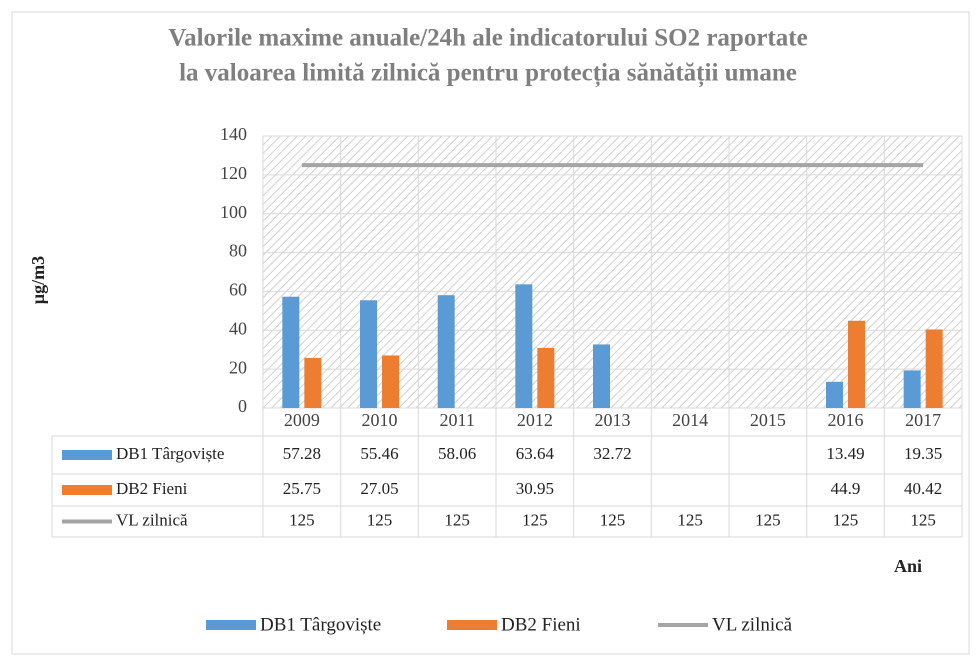 This screenshot has width=976, height=660. Describe the element at coordinates (535, 420) in the screenshot. I see `x-tick-label: 2012` at that location.